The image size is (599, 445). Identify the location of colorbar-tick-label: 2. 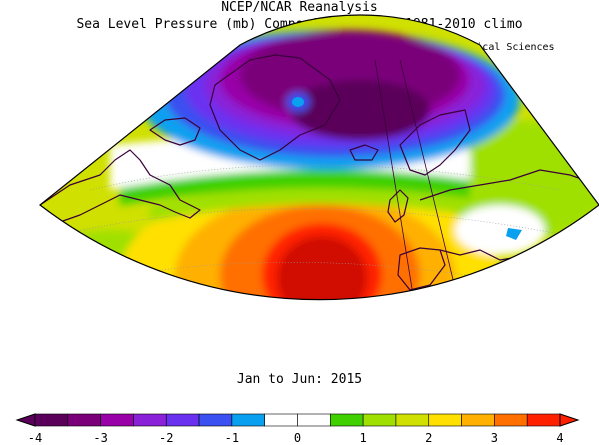
(429, 438).